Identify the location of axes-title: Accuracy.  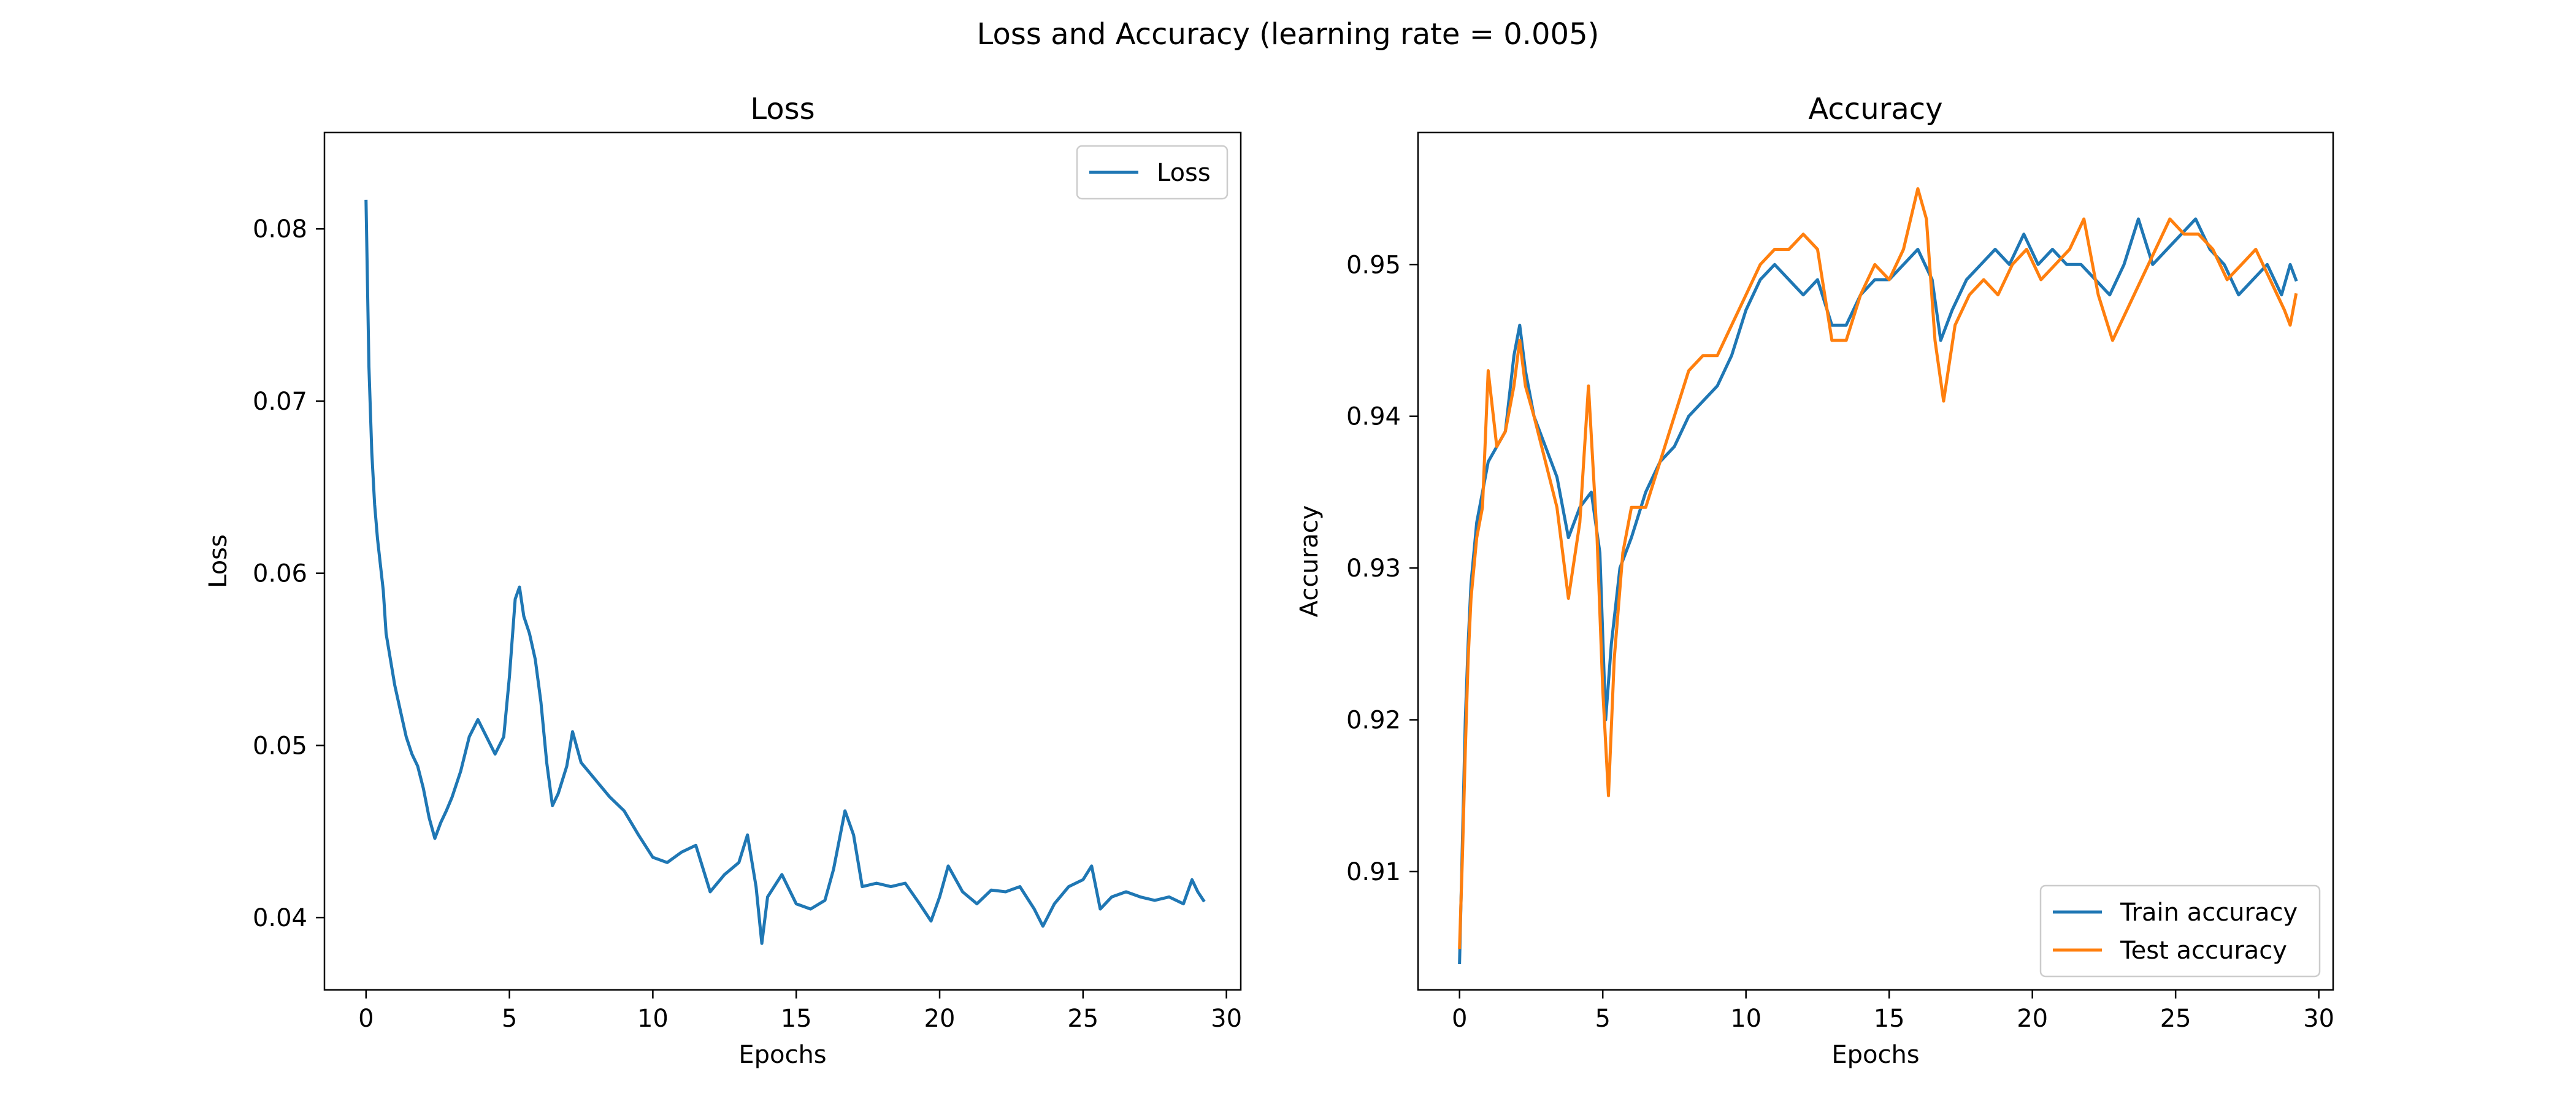
(1875, 109).